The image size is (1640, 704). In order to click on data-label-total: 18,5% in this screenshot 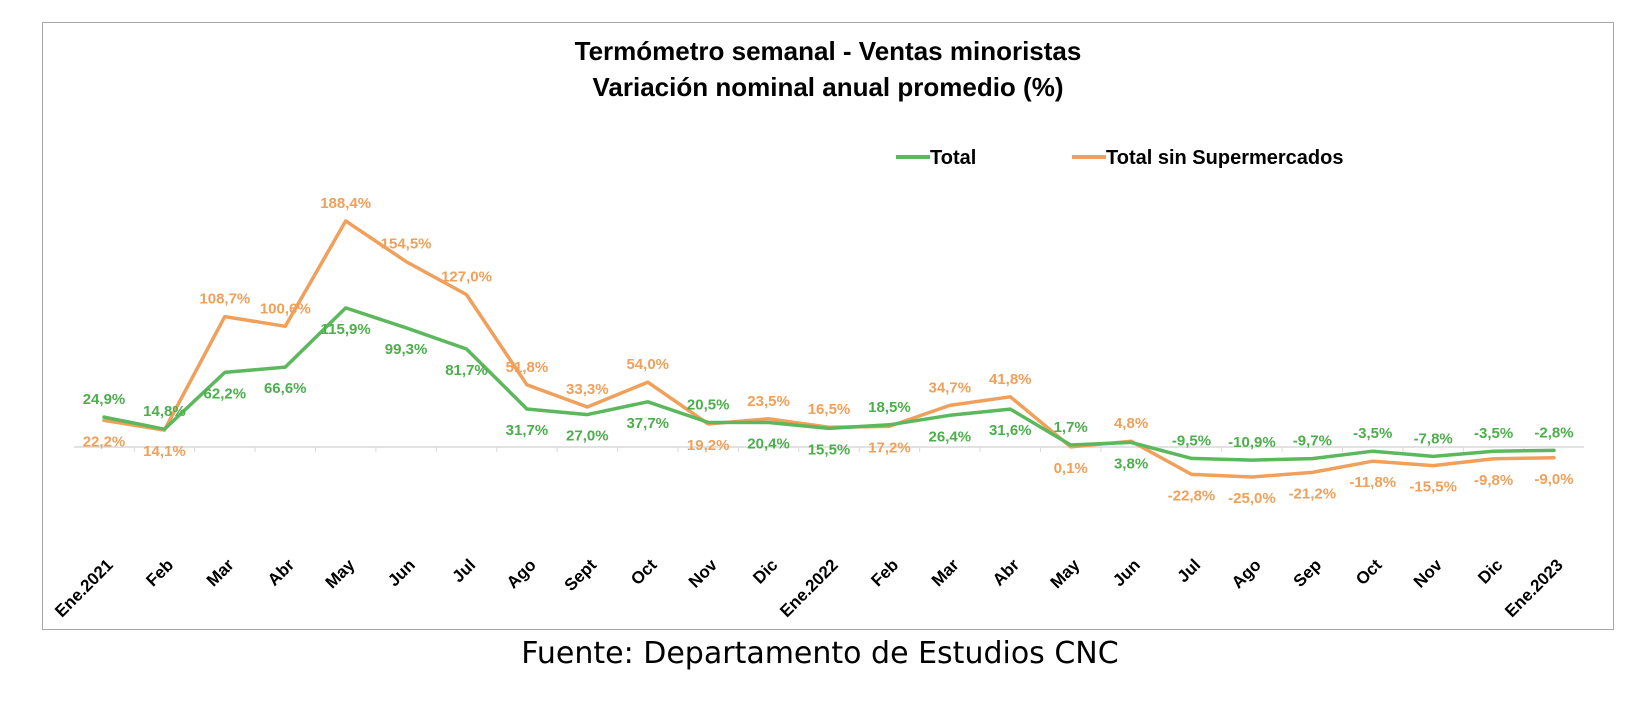, I will do `click(889, 407)`.